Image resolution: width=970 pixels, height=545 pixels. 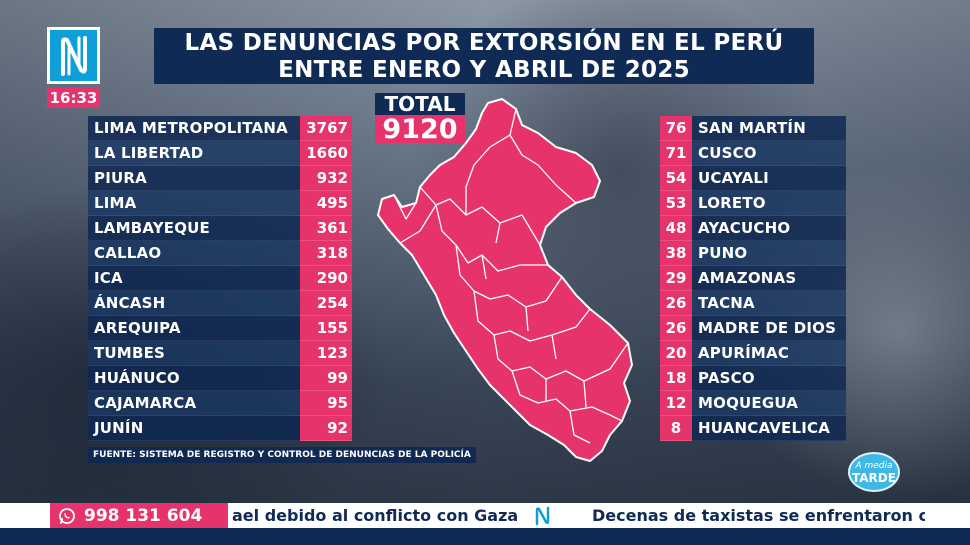 I want to click on table-row: 54 UCAYALI, so click(x=753, y=178).